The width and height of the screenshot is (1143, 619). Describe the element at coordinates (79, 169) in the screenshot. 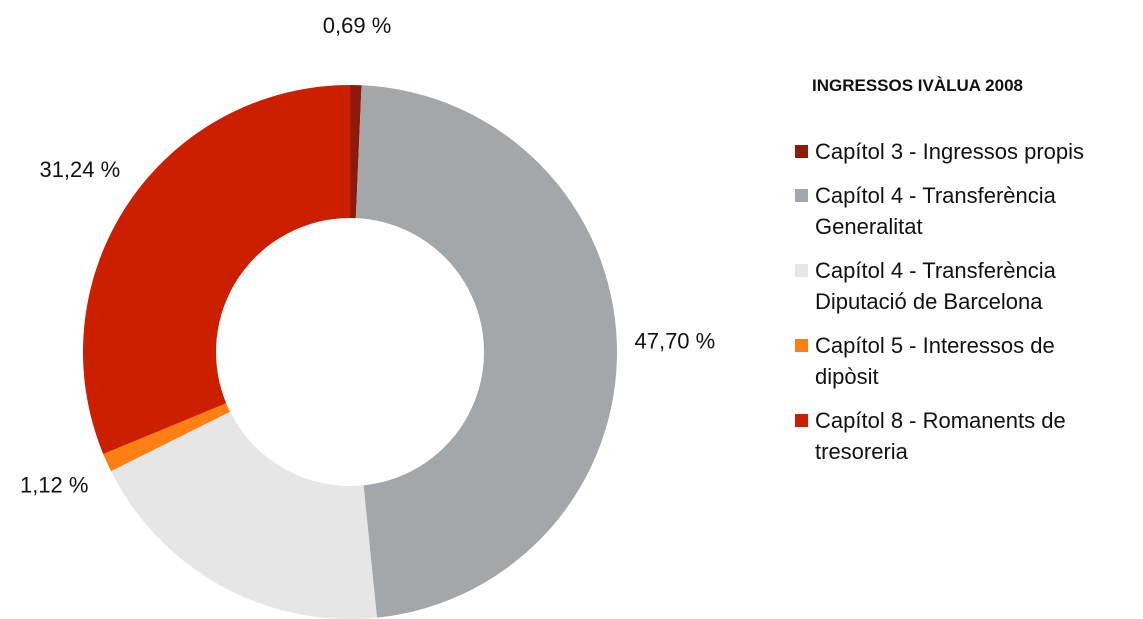

I see `data-label: 31,24 %` at that location.